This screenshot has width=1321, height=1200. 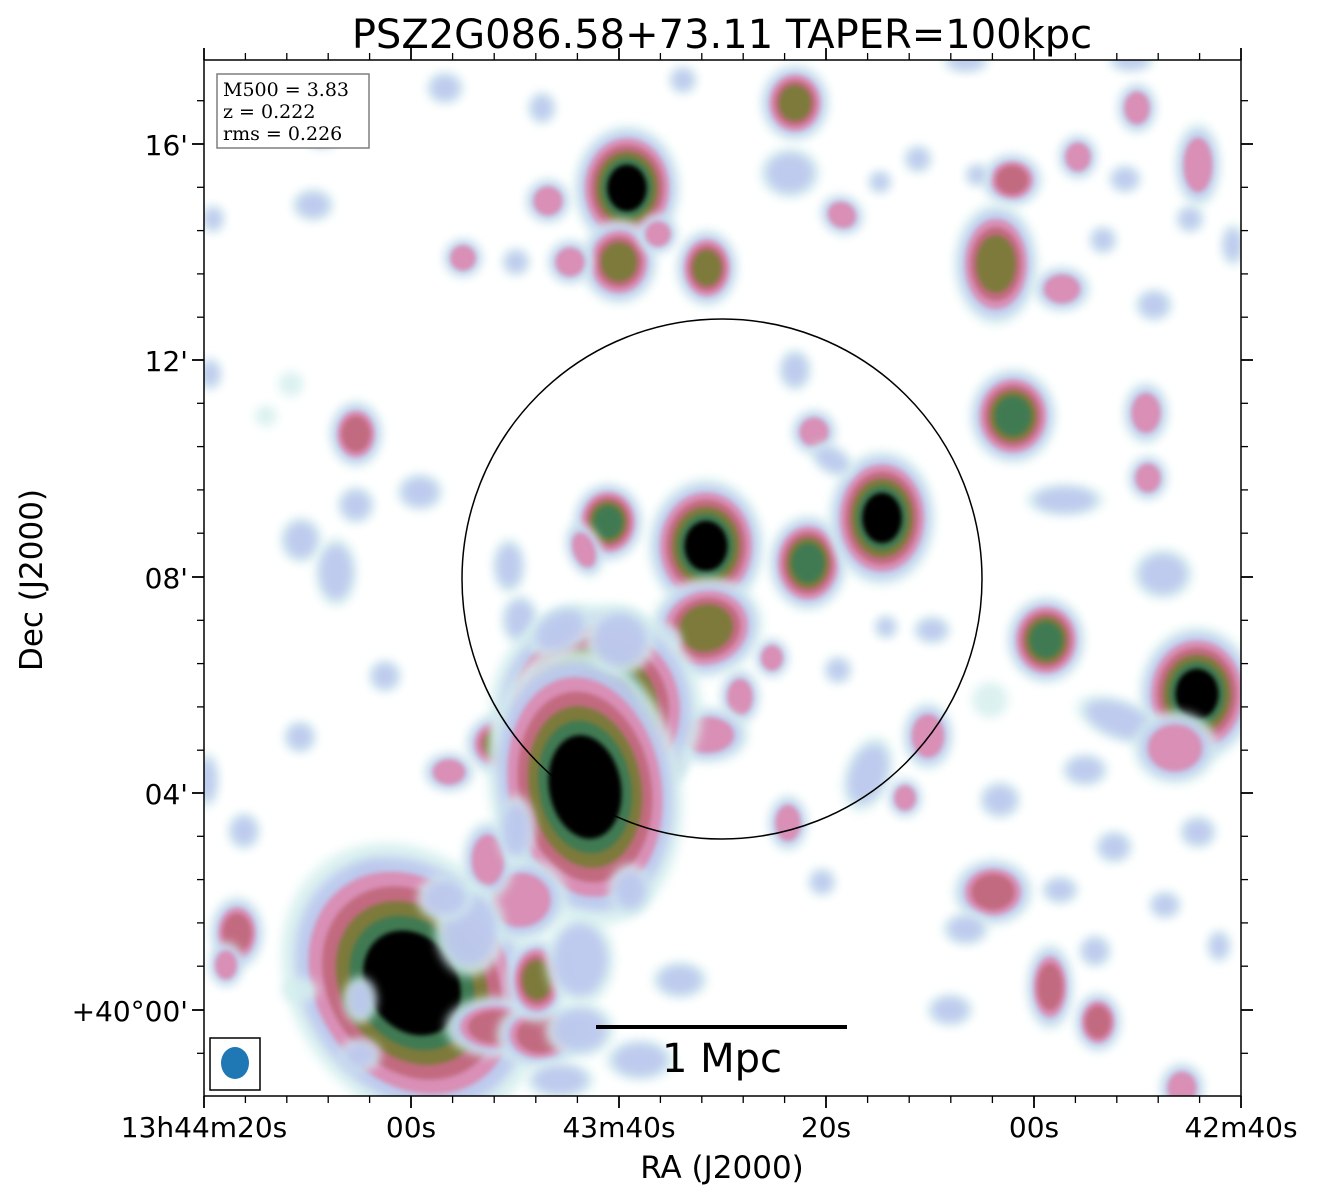 I want to click on y-tick-label: 04', so click(x=166, y=794).